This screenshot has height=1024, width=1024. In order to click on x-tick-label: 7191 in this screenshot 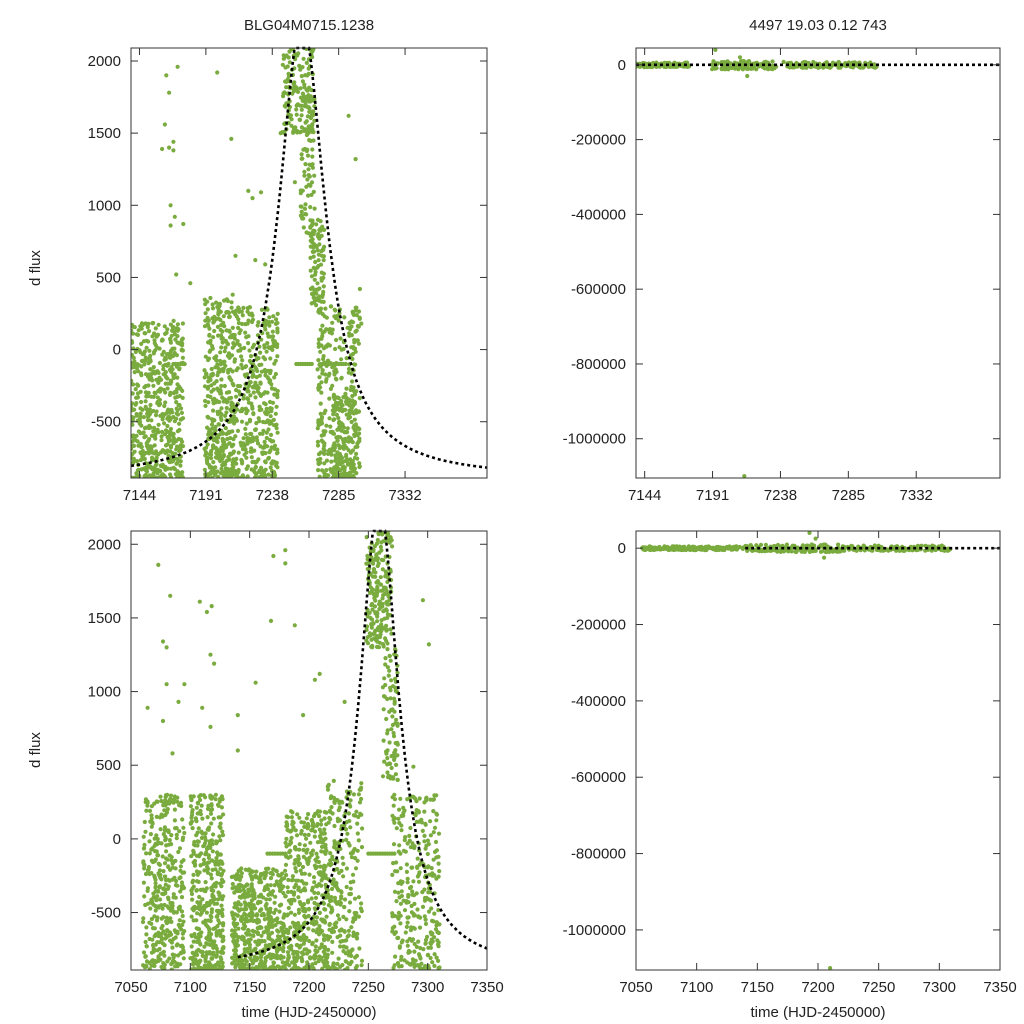, I will do `click(205, 495)`.